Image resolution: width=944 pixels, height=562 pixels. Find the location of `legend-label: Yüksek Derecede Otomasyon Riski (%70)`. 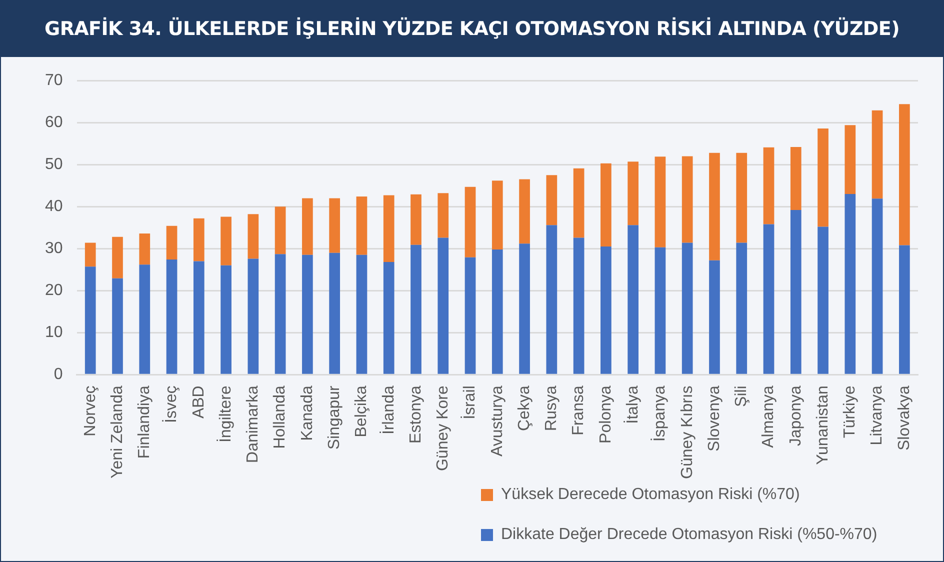

legend-label: Yüksek Derecede Otomasyon Riski (%70) is located at coordinates (650, 495).